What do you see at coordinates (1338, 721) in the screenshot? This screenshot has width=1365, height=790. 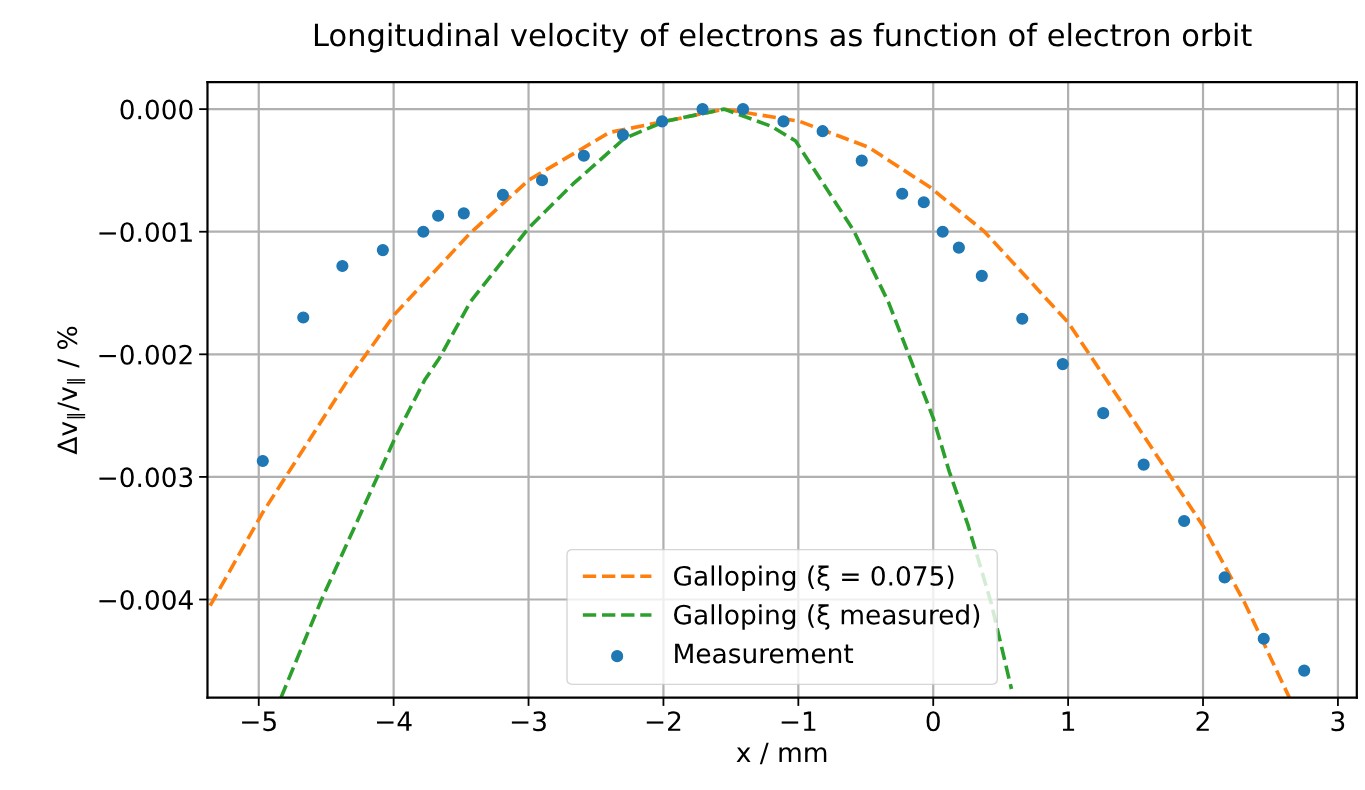 I see `x-tick-label: 3` at bounding box center [1338, 721].